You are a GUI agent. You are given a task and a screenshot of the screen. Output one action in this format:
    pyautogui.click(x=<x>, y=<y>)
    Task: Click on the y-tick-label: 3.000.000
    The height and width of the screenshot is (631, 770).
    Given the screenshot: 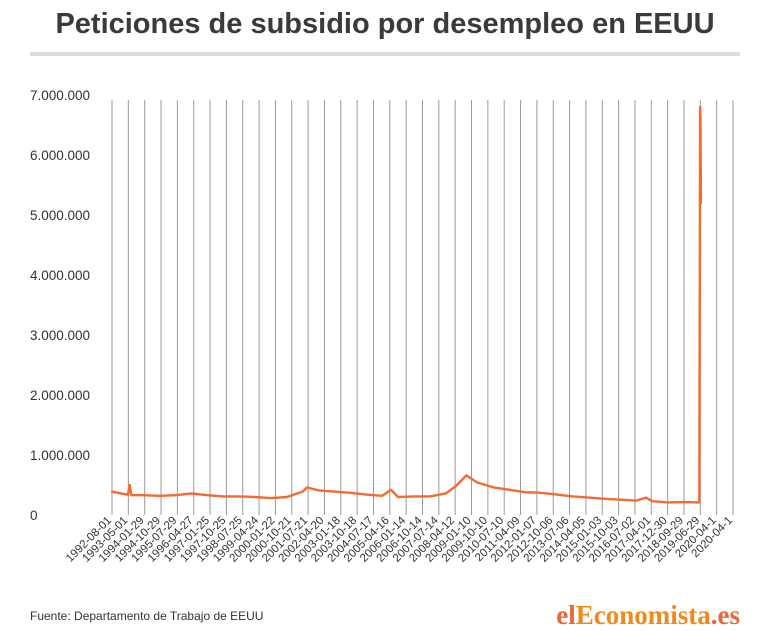 What is the action you would take?
    pyautogui.click(x=60, y=335)
    